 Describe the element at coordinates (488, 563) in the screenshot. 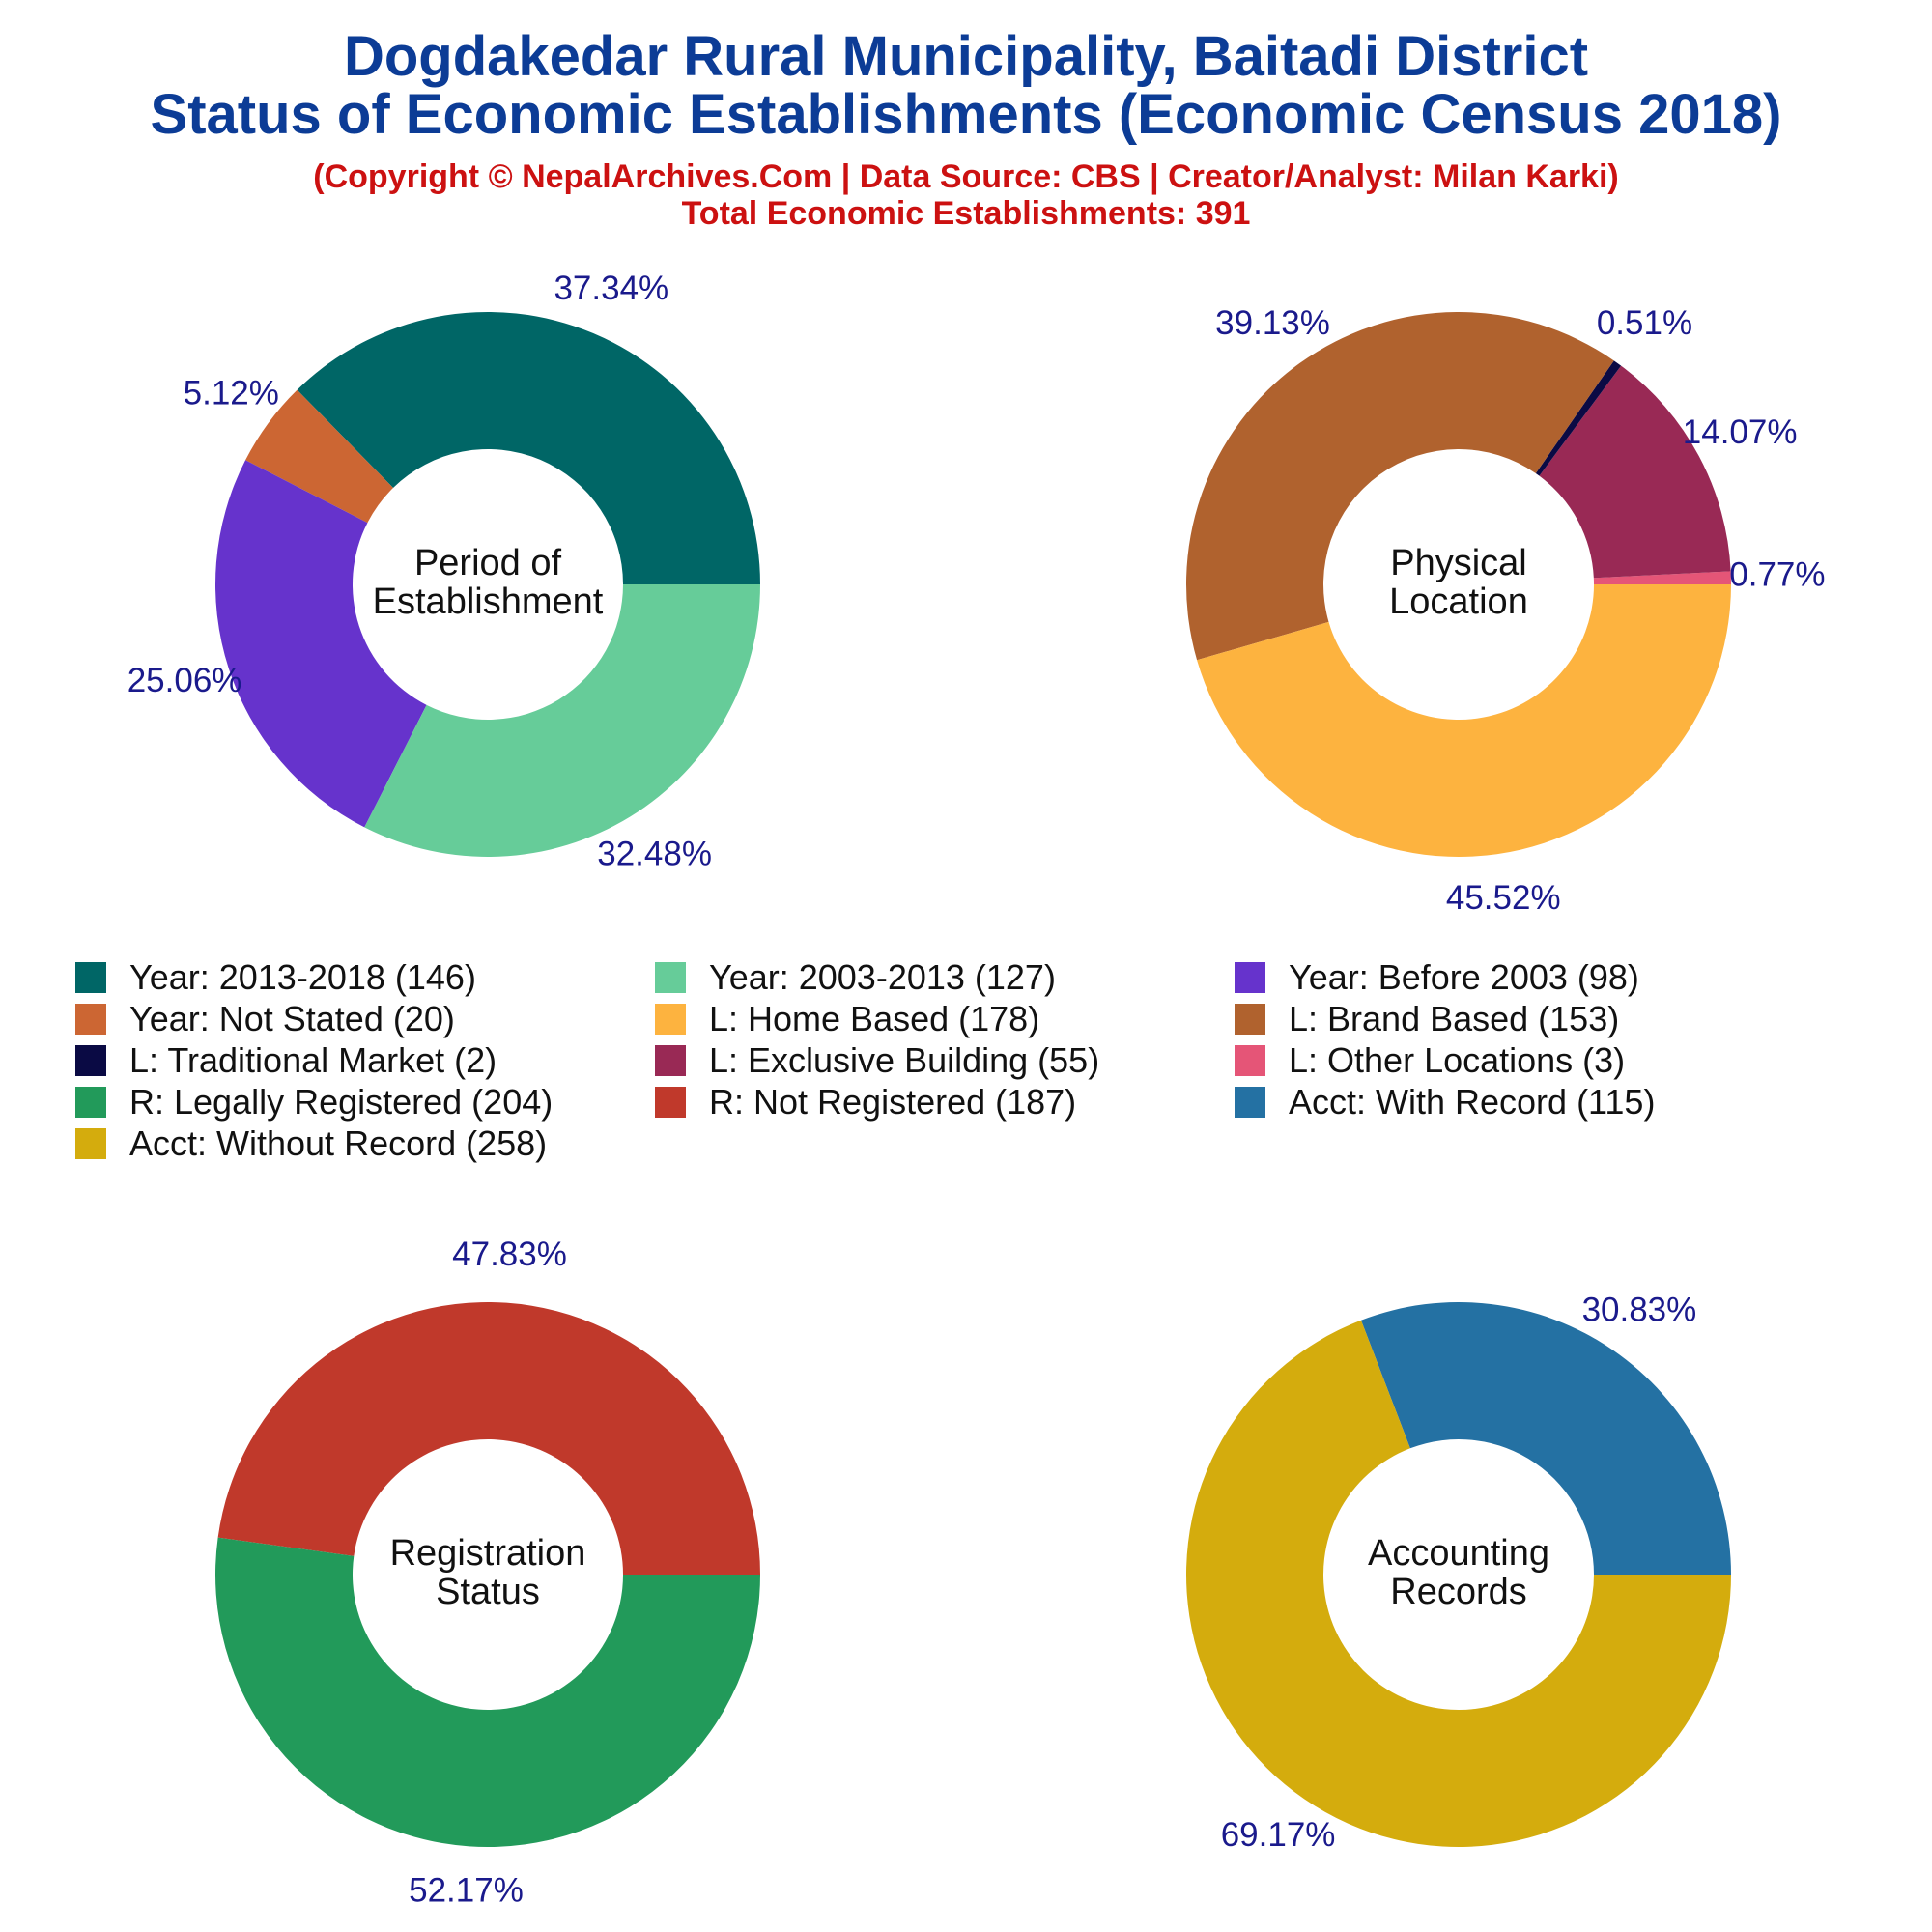

I see `donut-center-label: Period of` at that location.